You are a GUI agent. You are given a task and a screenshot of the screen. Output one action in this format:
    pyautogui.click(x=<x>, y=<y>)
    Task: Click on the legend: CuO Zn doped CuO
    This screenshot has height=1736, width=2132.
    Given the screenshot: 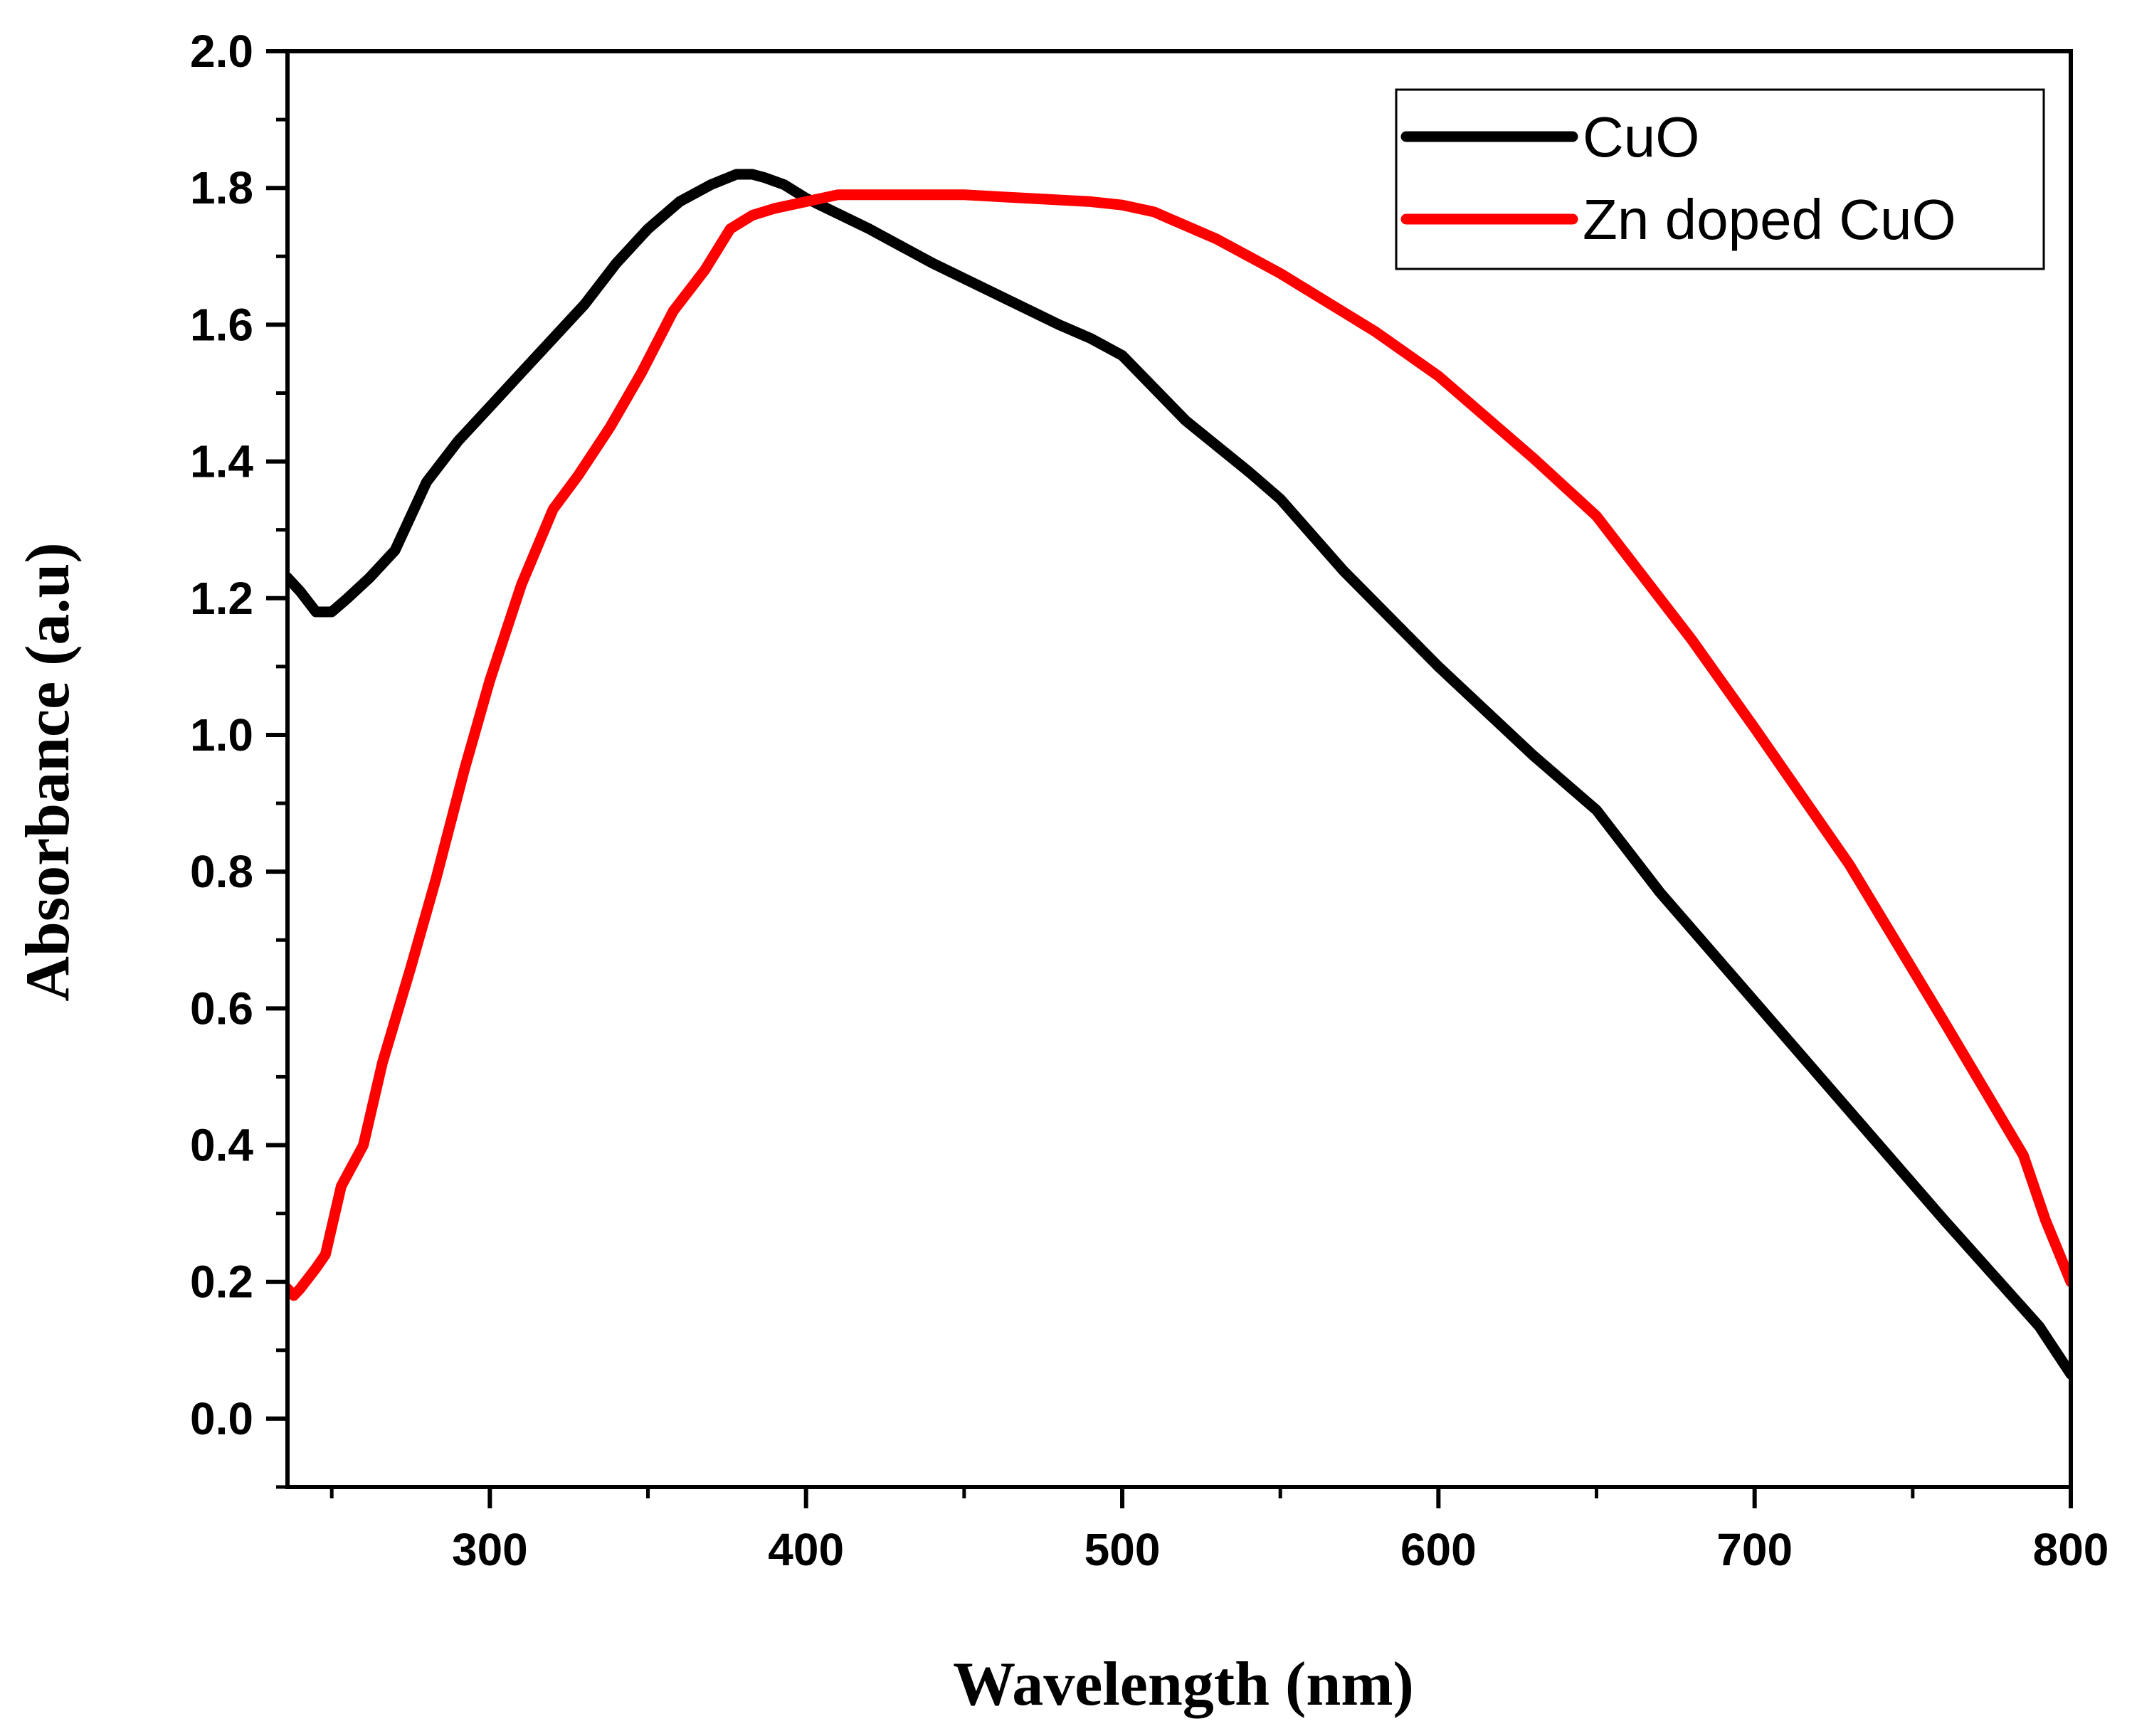 What is the action you would take?
    pyautogui.click(x=1720, y=179)
    